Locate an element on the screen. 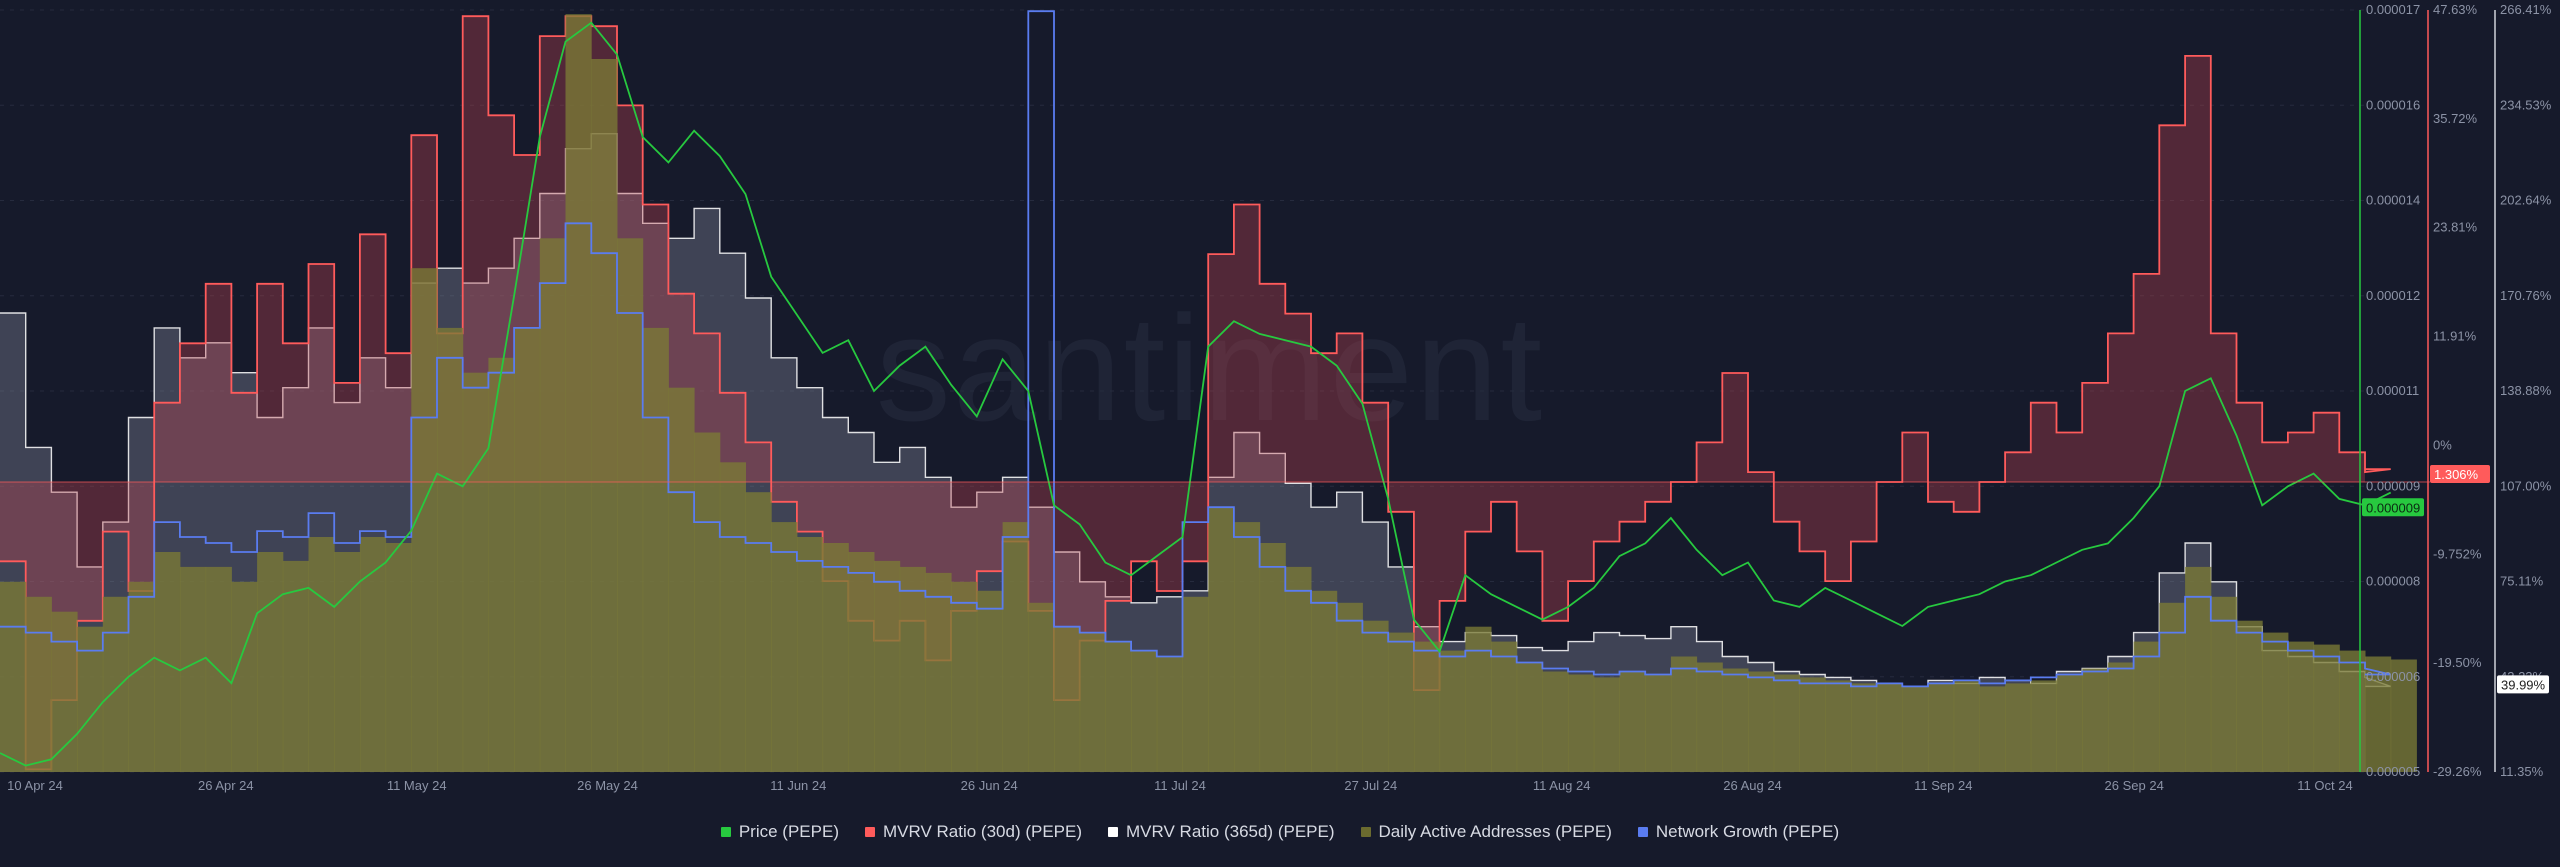  legend-item: MVRV Ratio (365d) (PEPE) is located at coordinates (1221, 832).